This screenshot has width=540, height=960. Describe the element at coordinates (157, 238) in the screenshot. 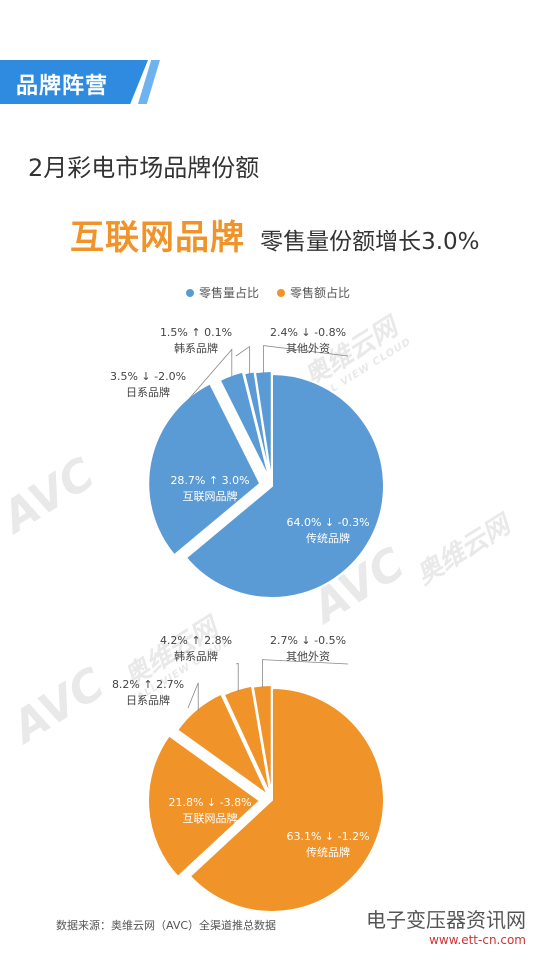

I see `headline-main: 互联网品牌` at that location.